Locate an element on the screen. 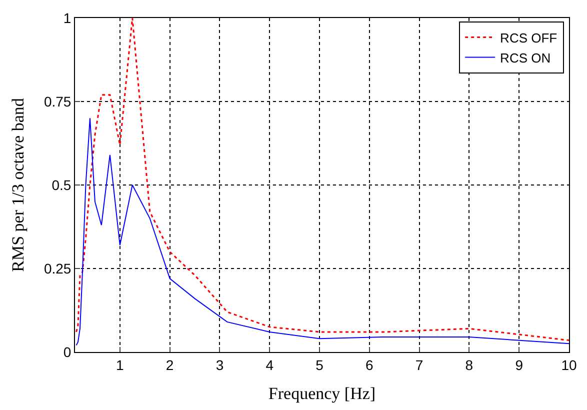 This screenshot has width=587, height=410. x-tick-label: 10 is located at coordinates (569, 364).